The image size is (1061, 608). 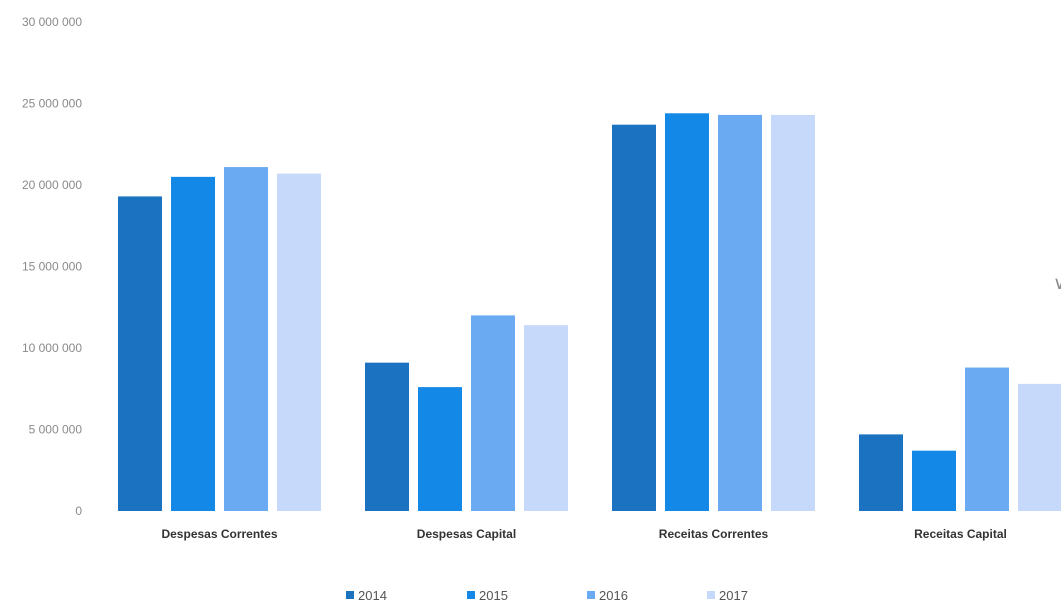 I want to click on legend-label: 2017, so click(x=733, y=595).